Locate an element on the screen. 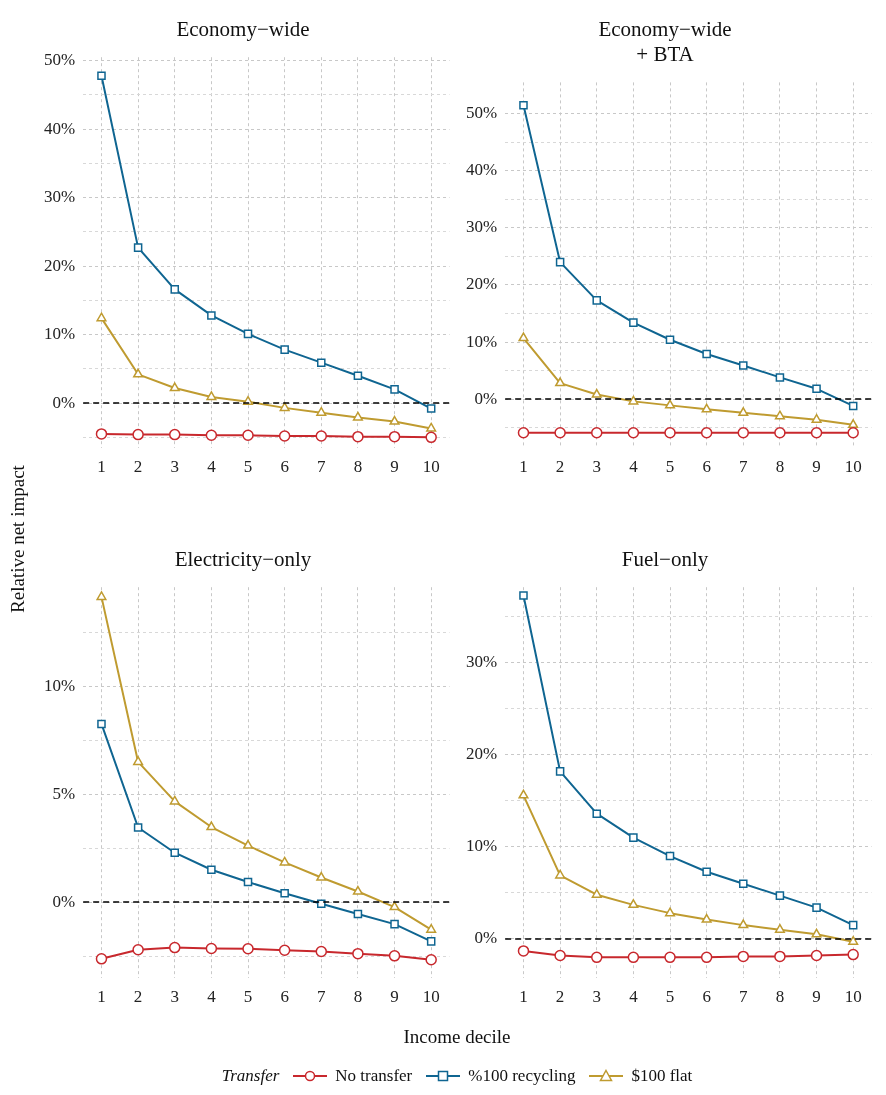 Image resolution: width=886 pixels, height=1095 pixels. x-tick-label: 5 is located at coordinates (670, 997).